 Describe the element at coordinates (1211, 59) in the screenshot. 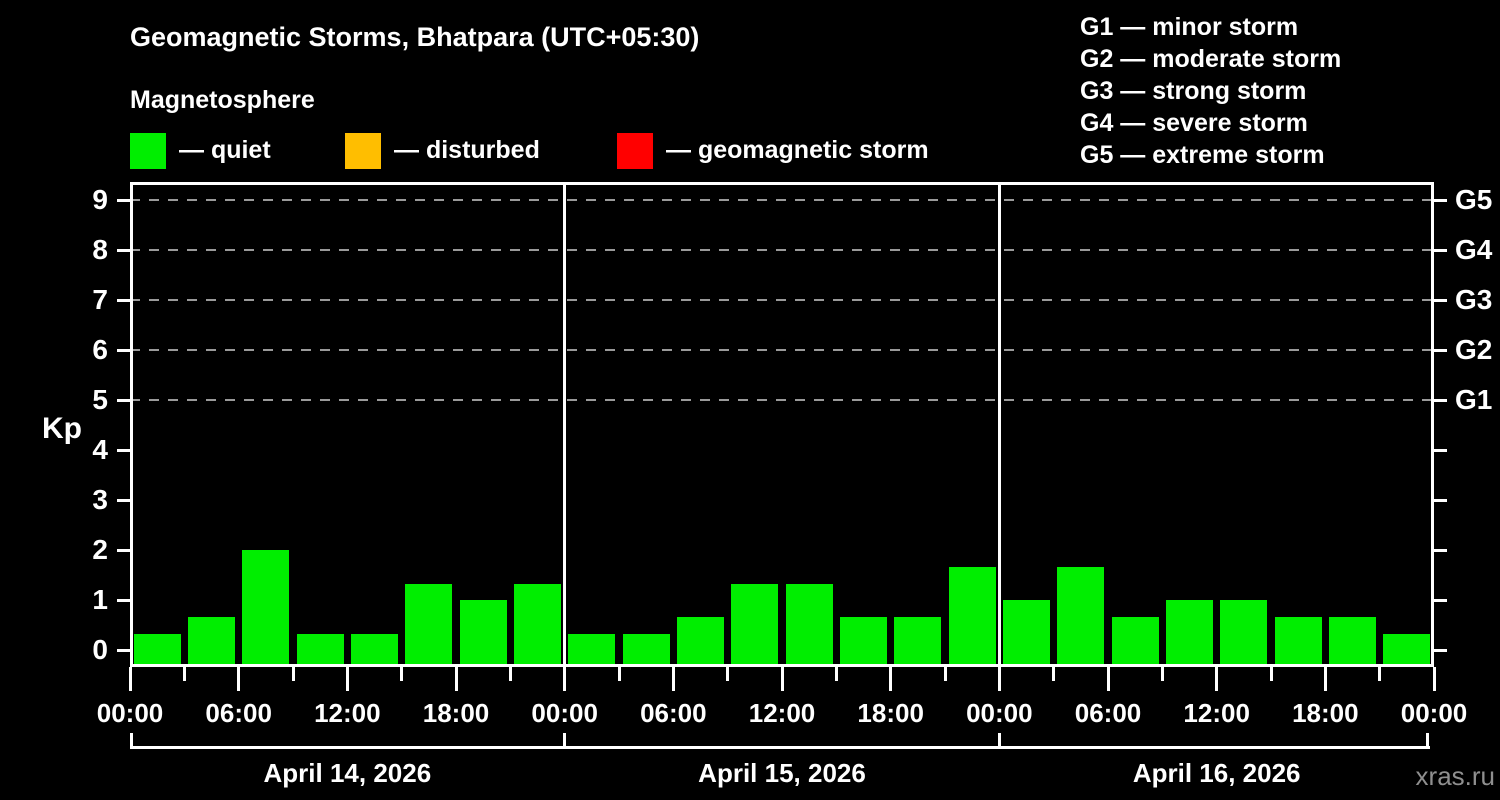

I see `storm-scale-item-g2: G2 — moderate storm` at that location.